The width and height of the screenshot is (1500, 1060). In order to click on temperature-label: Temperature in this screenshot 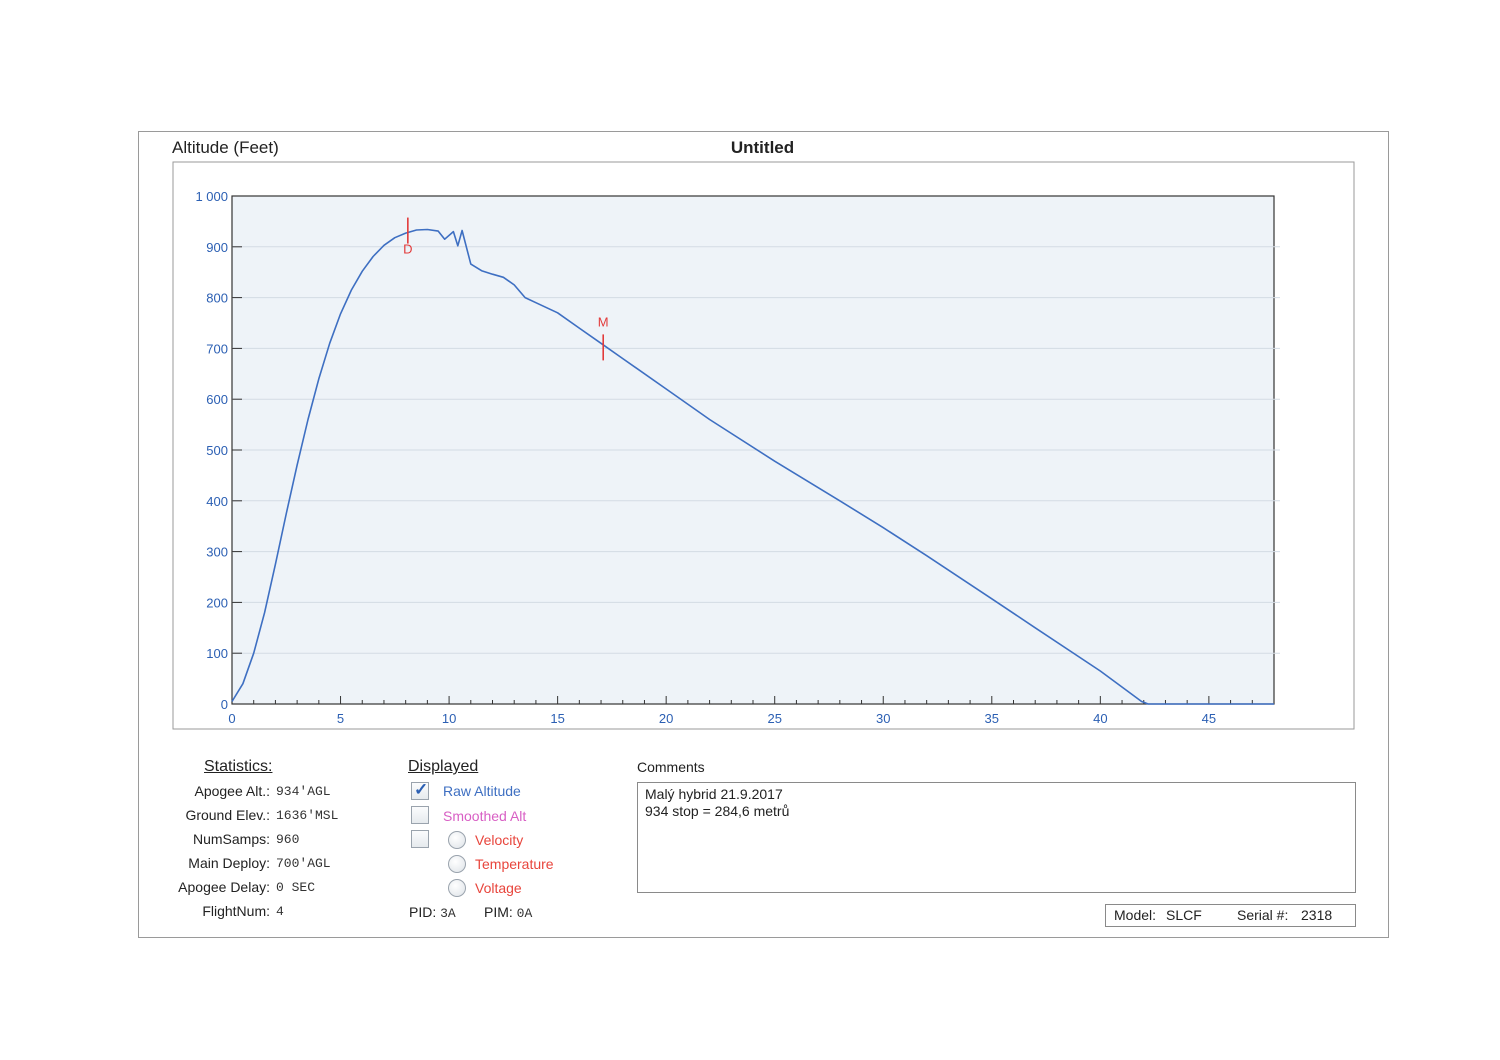, I will do `click(514, 864)`.